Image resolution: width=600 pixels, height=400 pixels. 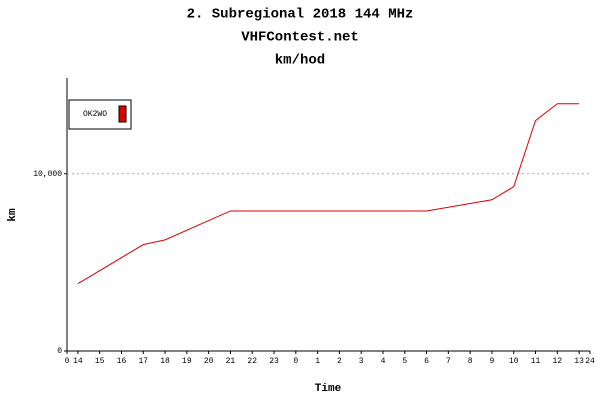 What do you see at coordinates (536, 361) in the screenshot?
I see `x-tick-label: 11` at bounding box center [536, 361].